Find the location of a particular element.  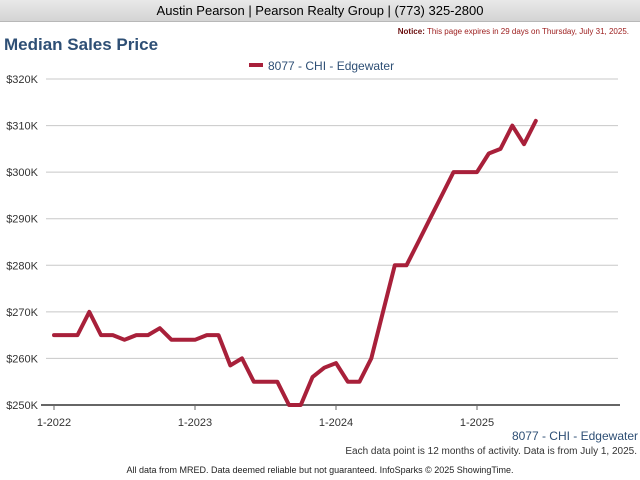

y-axis-ticks: $250K $260K $270K $280K $290K $300K $310K $320K is located at coordinates (22, 243).